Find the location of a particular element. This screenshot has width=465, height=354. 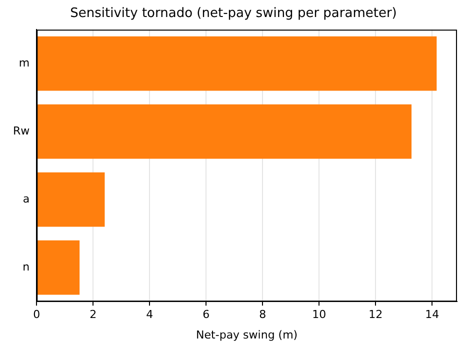

x-tick-label: 10 is located at coordinates (319, 315).